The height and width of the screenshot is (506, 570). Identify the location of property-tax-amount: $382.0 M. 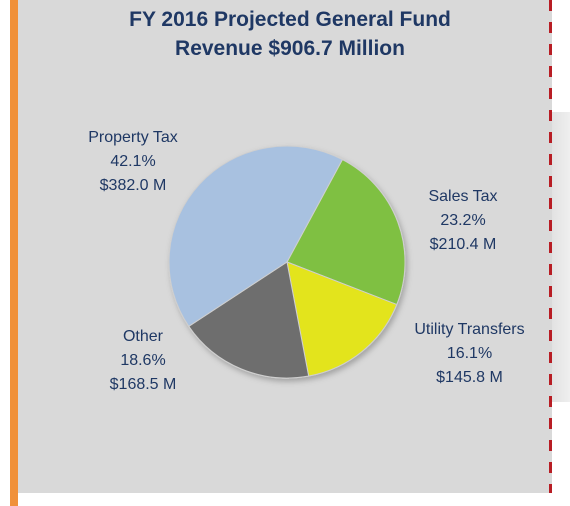
(133, 185).